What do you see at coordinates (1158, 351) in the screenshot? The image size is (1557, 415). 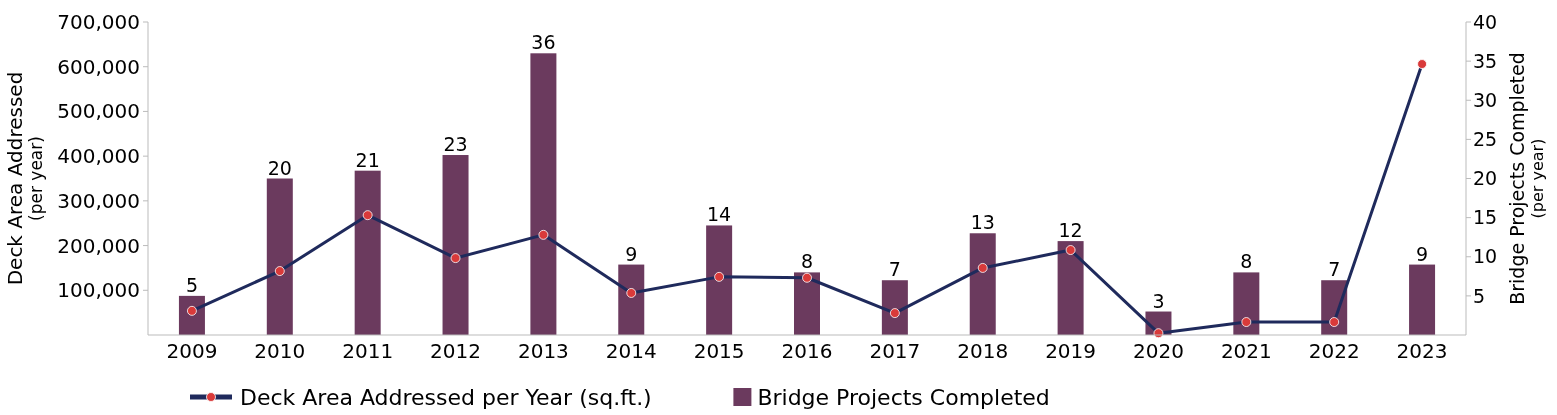 I see `x-tick-label: 2020` at bounding box center [1158, 351].